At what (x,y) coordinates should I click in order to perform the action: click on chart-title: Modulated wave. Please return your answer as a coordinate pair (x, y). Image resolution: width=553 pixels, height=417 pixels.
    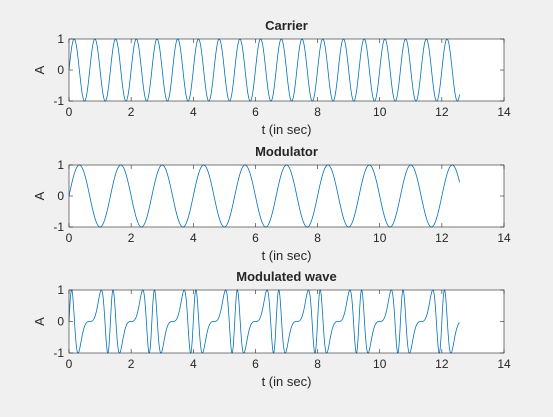
    Looking at the image, I should click on (286, 276).